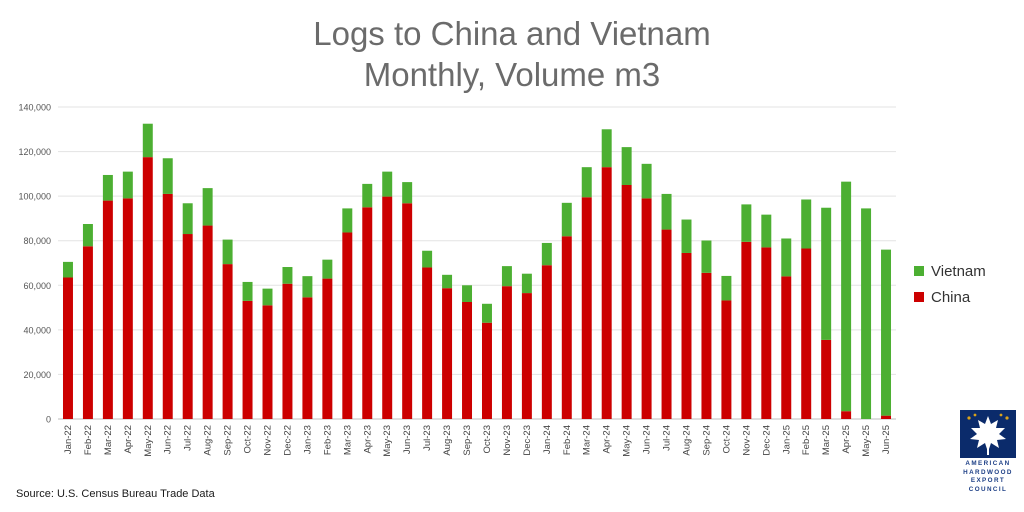 The height and width of the screenshot is (512, 1024). Describe the element at coordinates (746, 440) in the screenshot. I see `x-tick-label: Nov-24` at that location.